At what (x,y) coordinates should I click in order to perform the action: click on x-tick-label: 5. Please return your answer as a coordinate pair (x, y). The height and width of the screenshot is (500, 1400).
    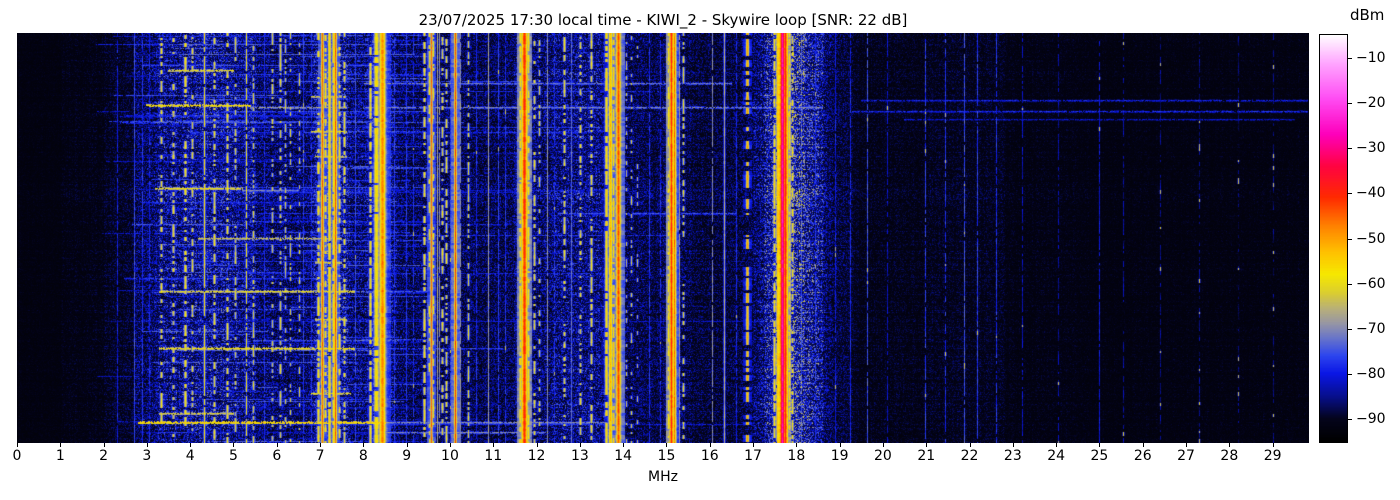
    Looking at the image, I should click on (233, 456).